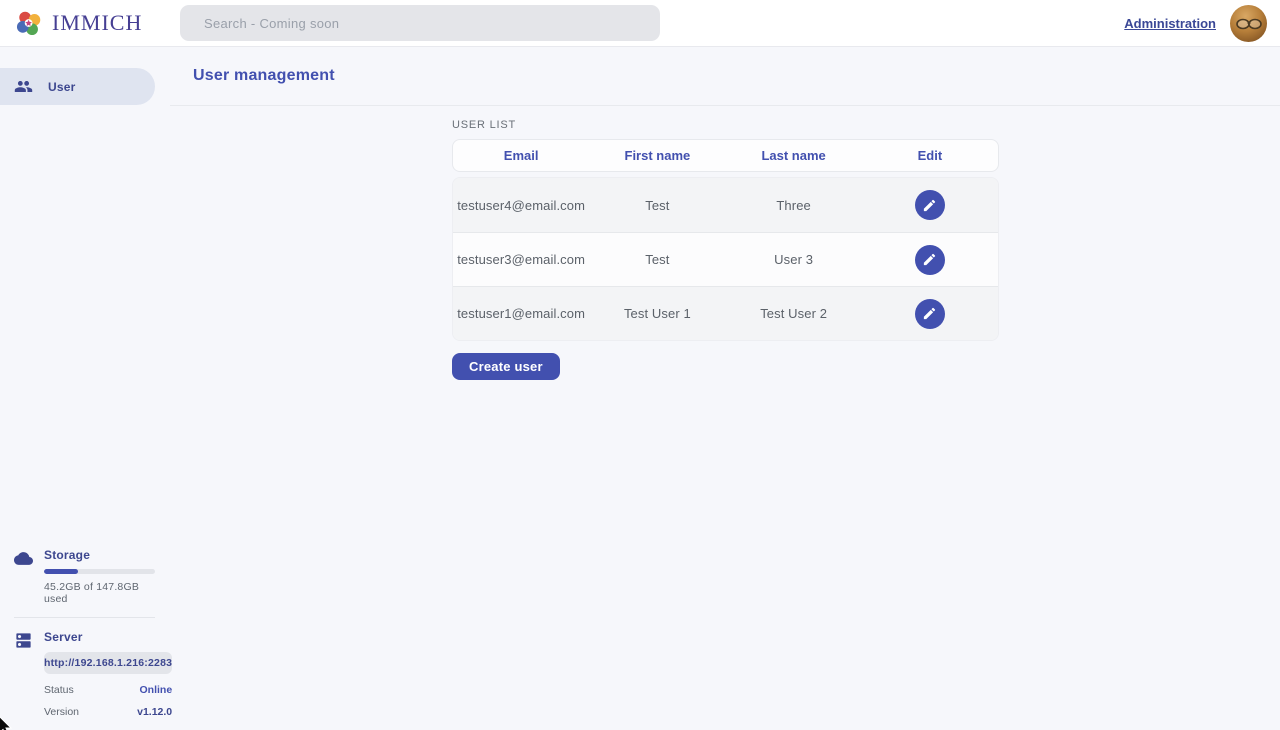 Image resolution: width=1280 pixels, height=730 pixels. I want to click on search-input, so click(420, 23).